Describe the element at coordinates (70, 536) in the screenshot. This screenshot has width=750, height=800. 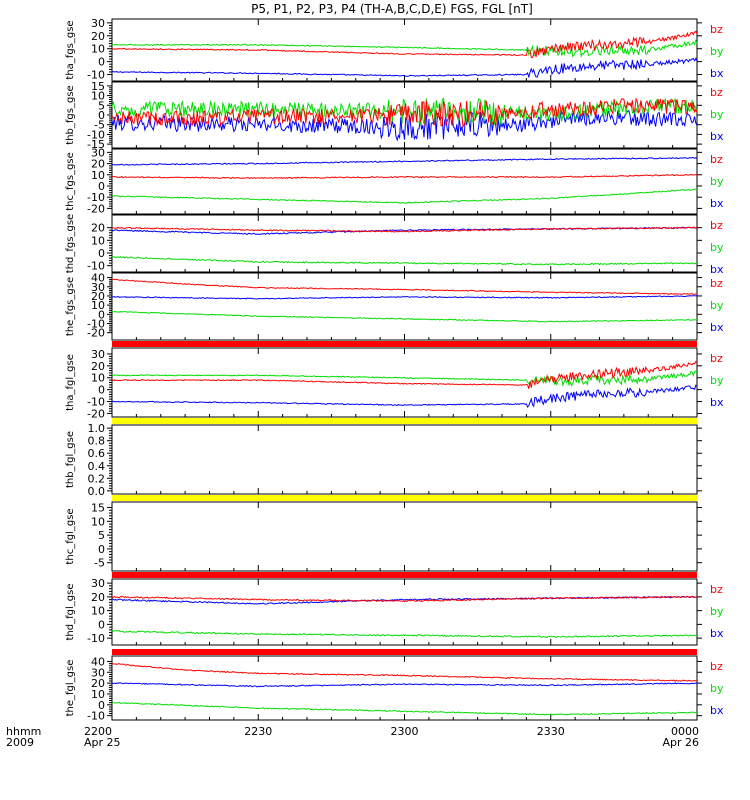
I see `panel-ylabel: thc_fgl_gse` at that location.